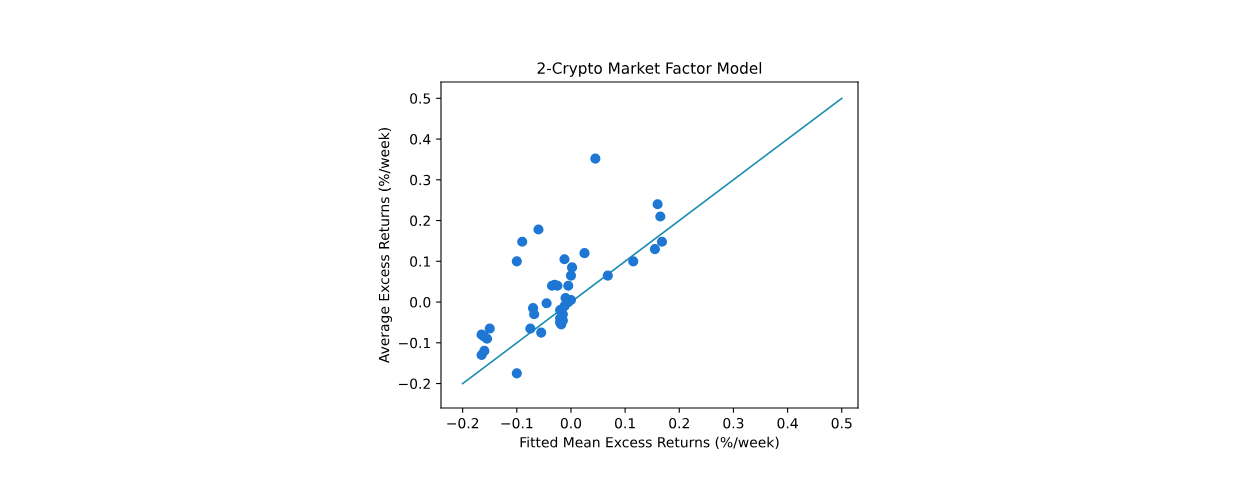 Image resolution: width=1251 pixels, height=486 pixels. What do you see at coordinates (733, 423) in the screenshot?
I see `x-tick-label: 0.3` at bounding box center [733, 423].